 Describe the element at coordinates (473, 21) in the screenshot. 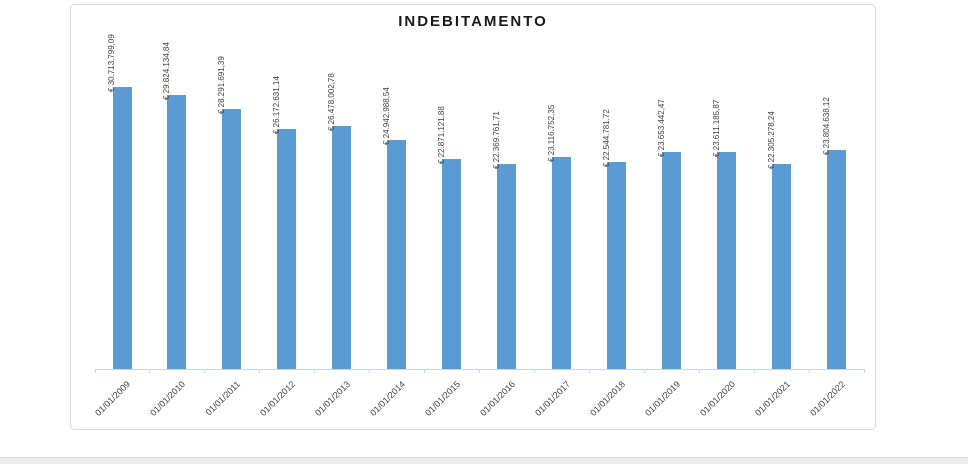

I see `chart-title: INDEBITAMENTO` at that location.